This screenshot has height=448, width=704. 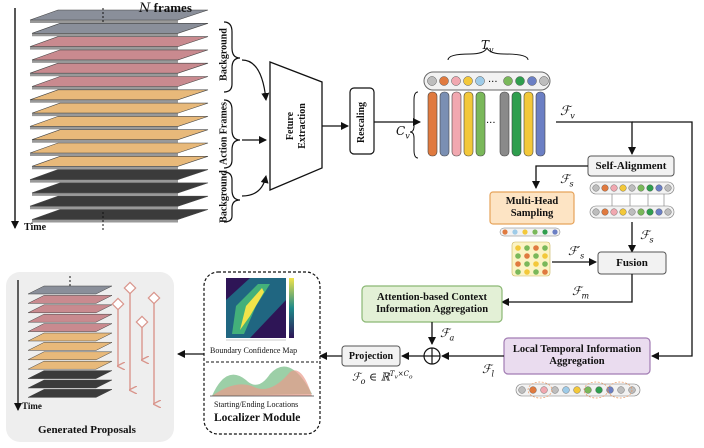 I want to click on segment-label-background-top: Background, so click(x=224, y=54).